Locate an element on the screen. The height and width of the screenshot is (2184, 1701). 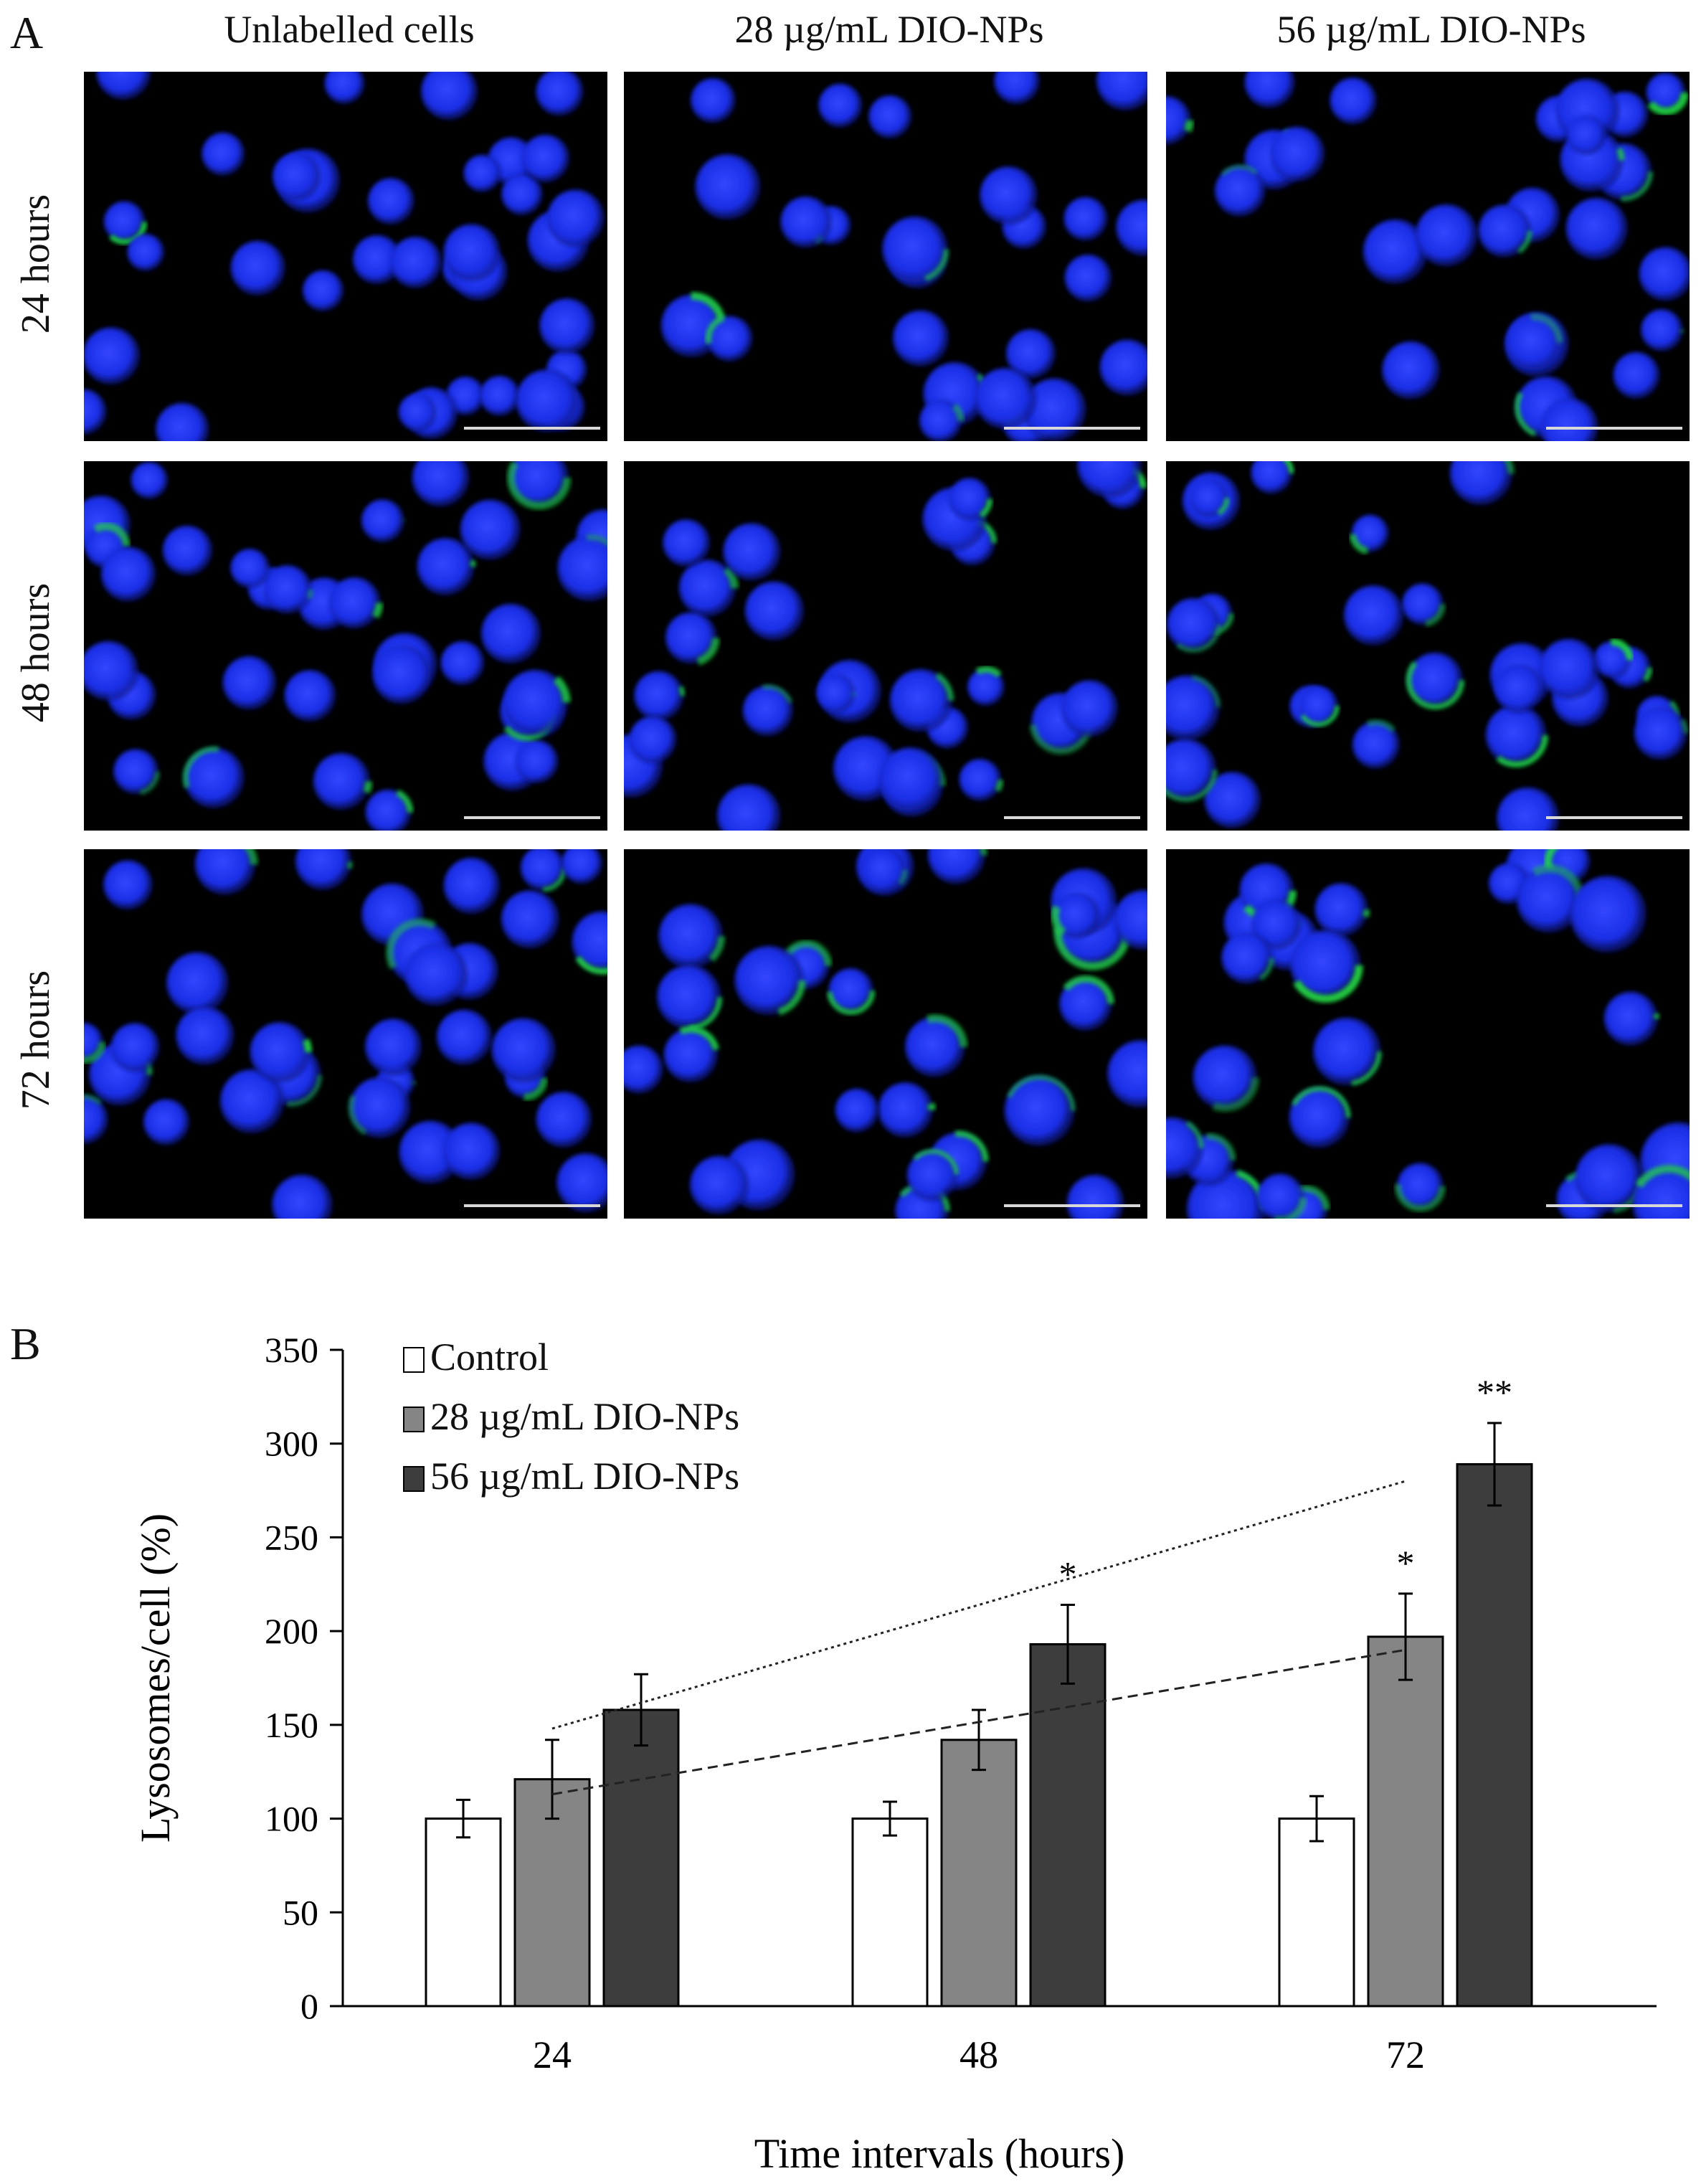
legend-swatch-control is located at coordinates (414, 1360).